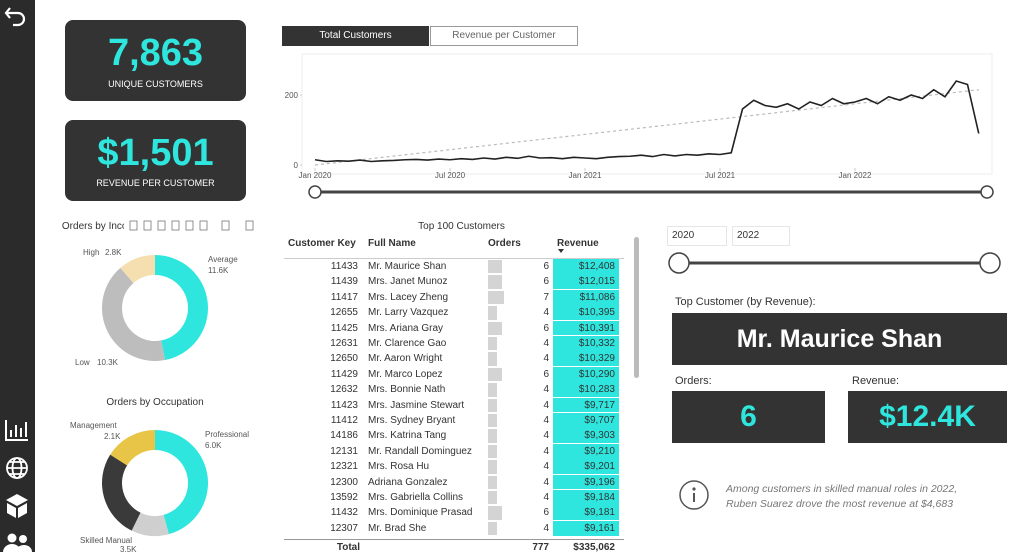  I want to click on total-divider, so click(454, 540).